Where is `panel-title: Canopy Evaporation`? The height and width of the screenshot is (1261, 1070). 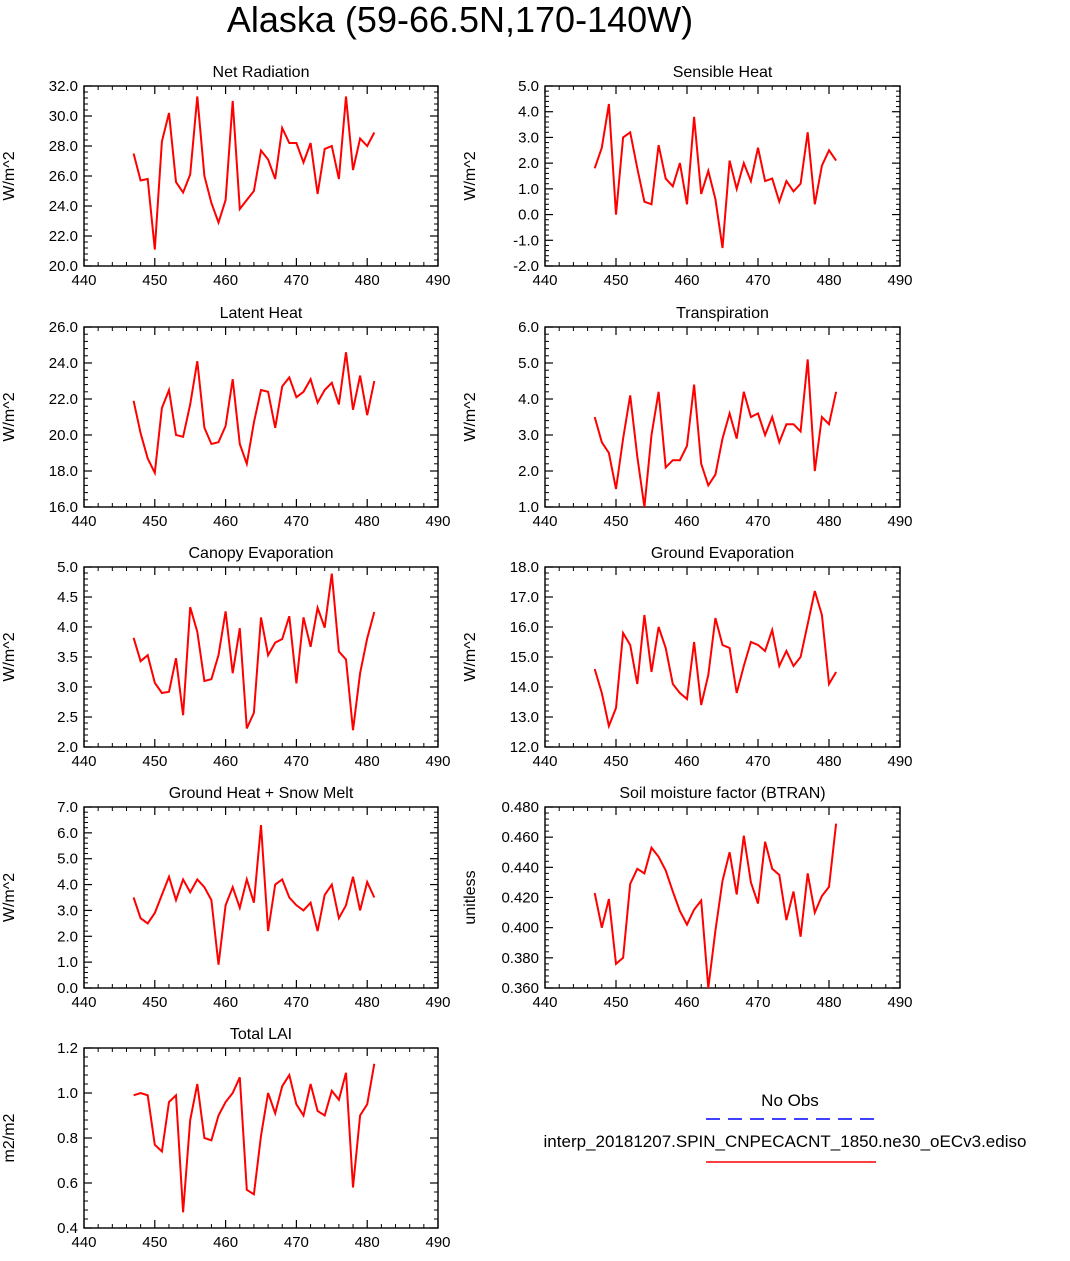 panel-title: Canopy Evaporation is located at coordinates (261, 553).